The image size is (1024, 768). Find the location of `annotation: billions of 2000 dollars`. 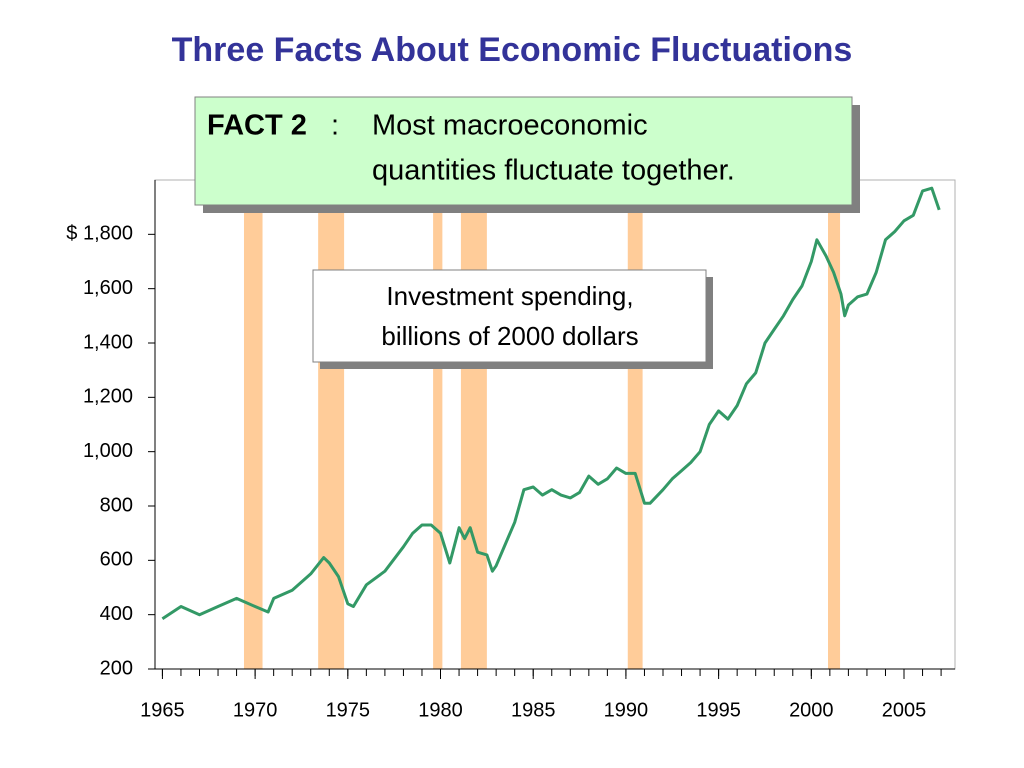

annotation: billions of 2000 dollars is located at coordinates (509, 336).